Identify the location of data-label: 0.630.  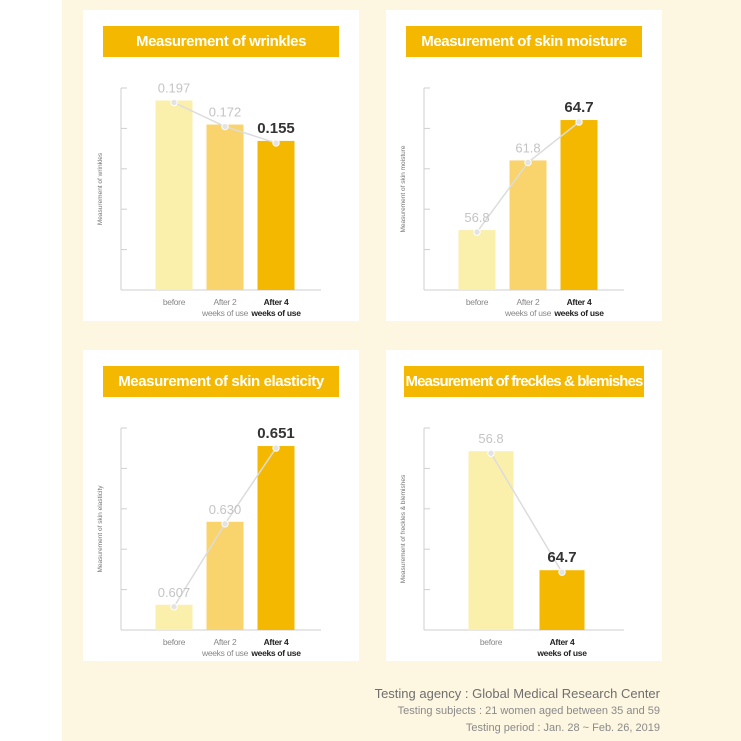
(225, 509).